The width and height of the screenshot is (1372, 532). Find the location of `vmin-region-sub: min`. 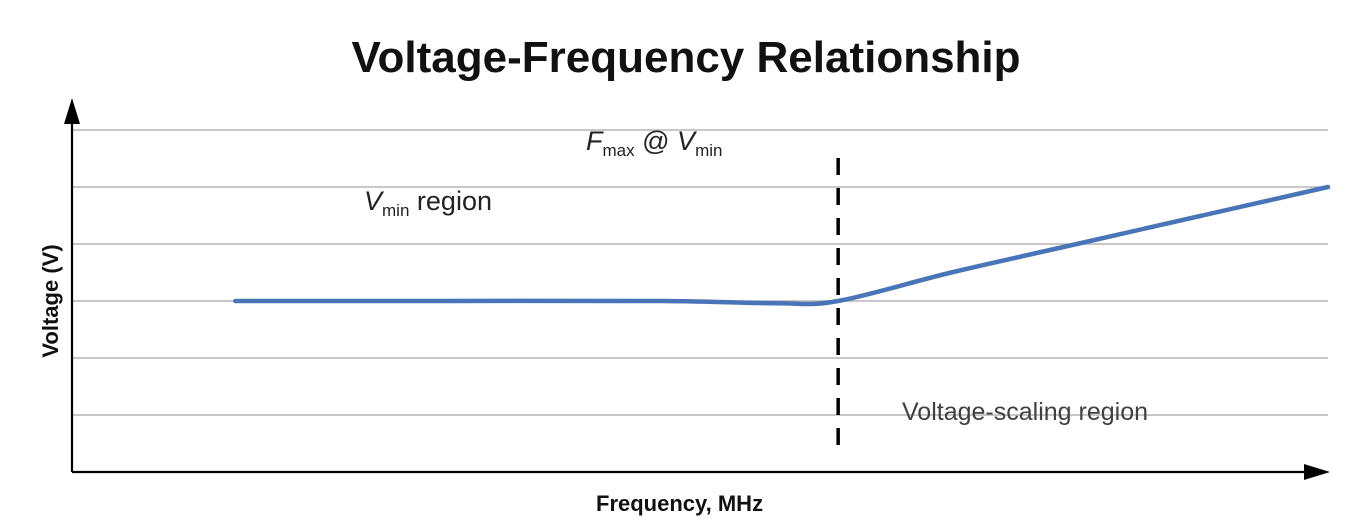

vmin-region-sub: min is located at coordinates (395, 210).